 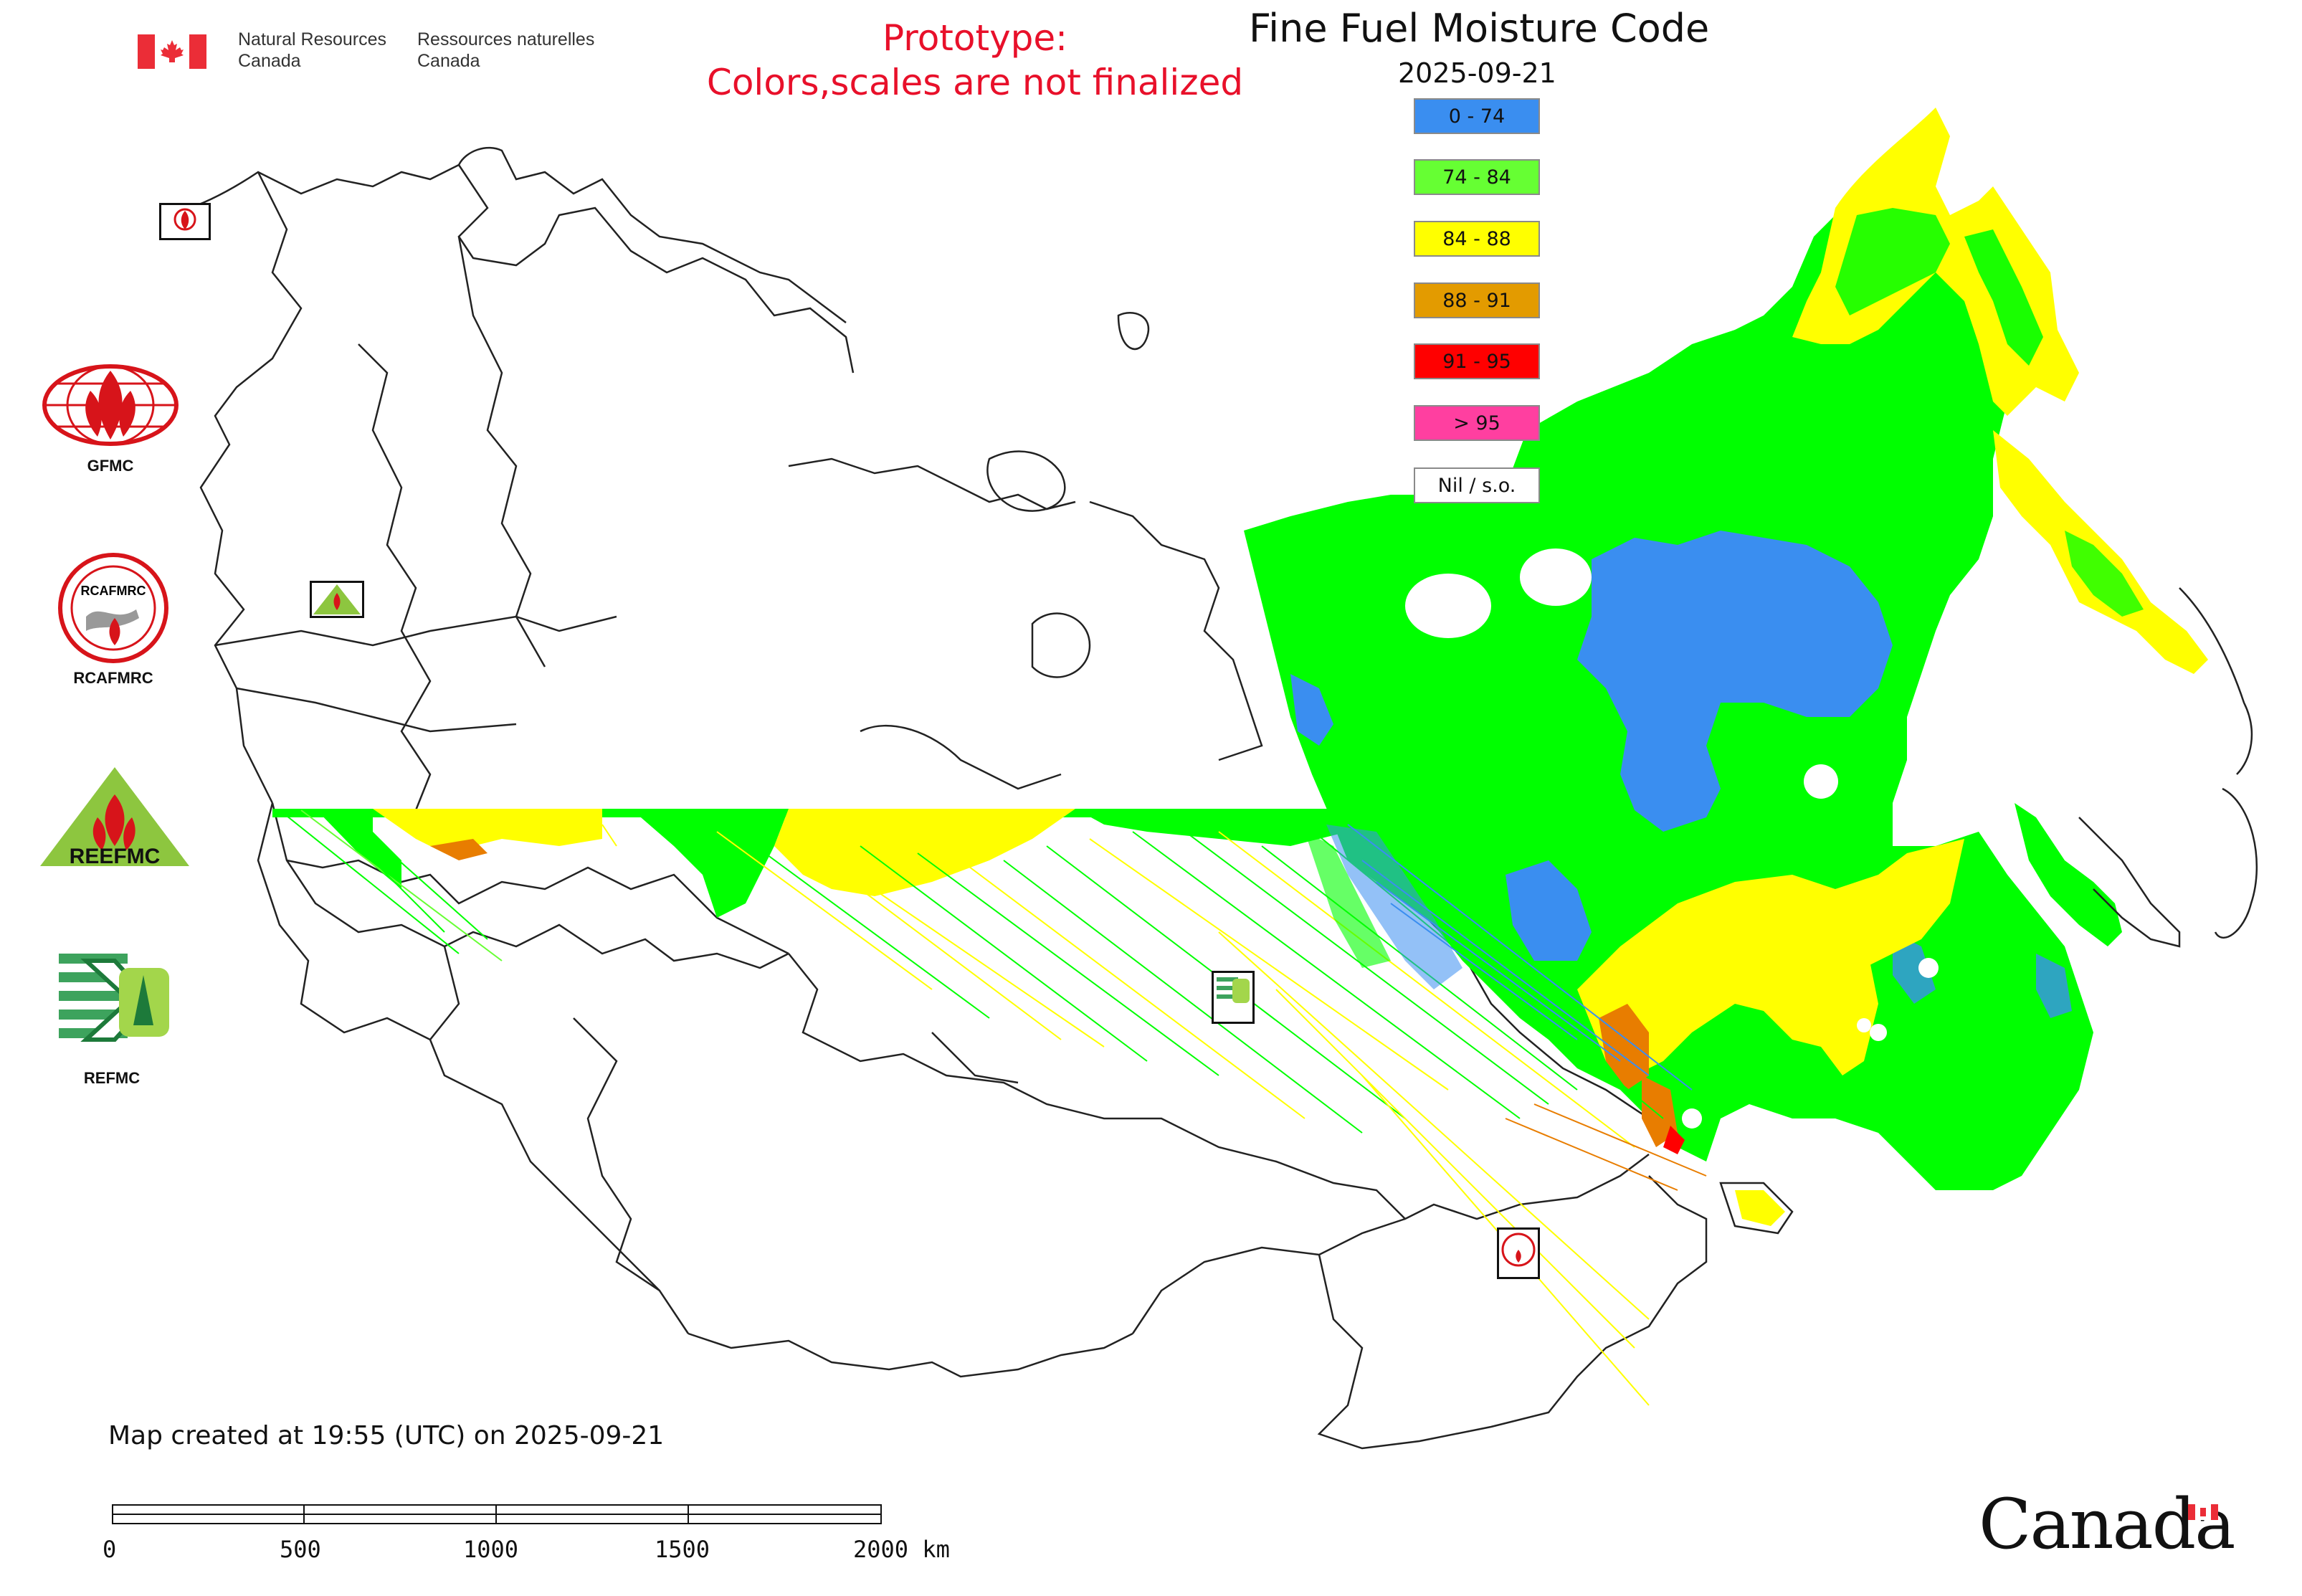 I want to click on gfmc-map-marker, so click(x=185, y=221).